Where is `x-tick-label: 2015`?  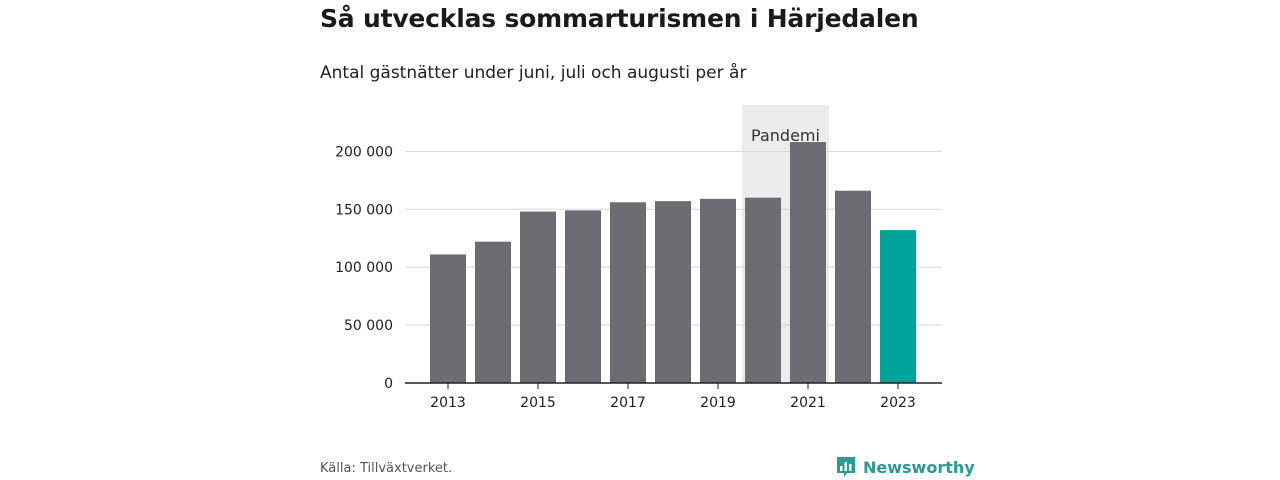
x-tick-label: 2015 is located at coordinates (538, 403).